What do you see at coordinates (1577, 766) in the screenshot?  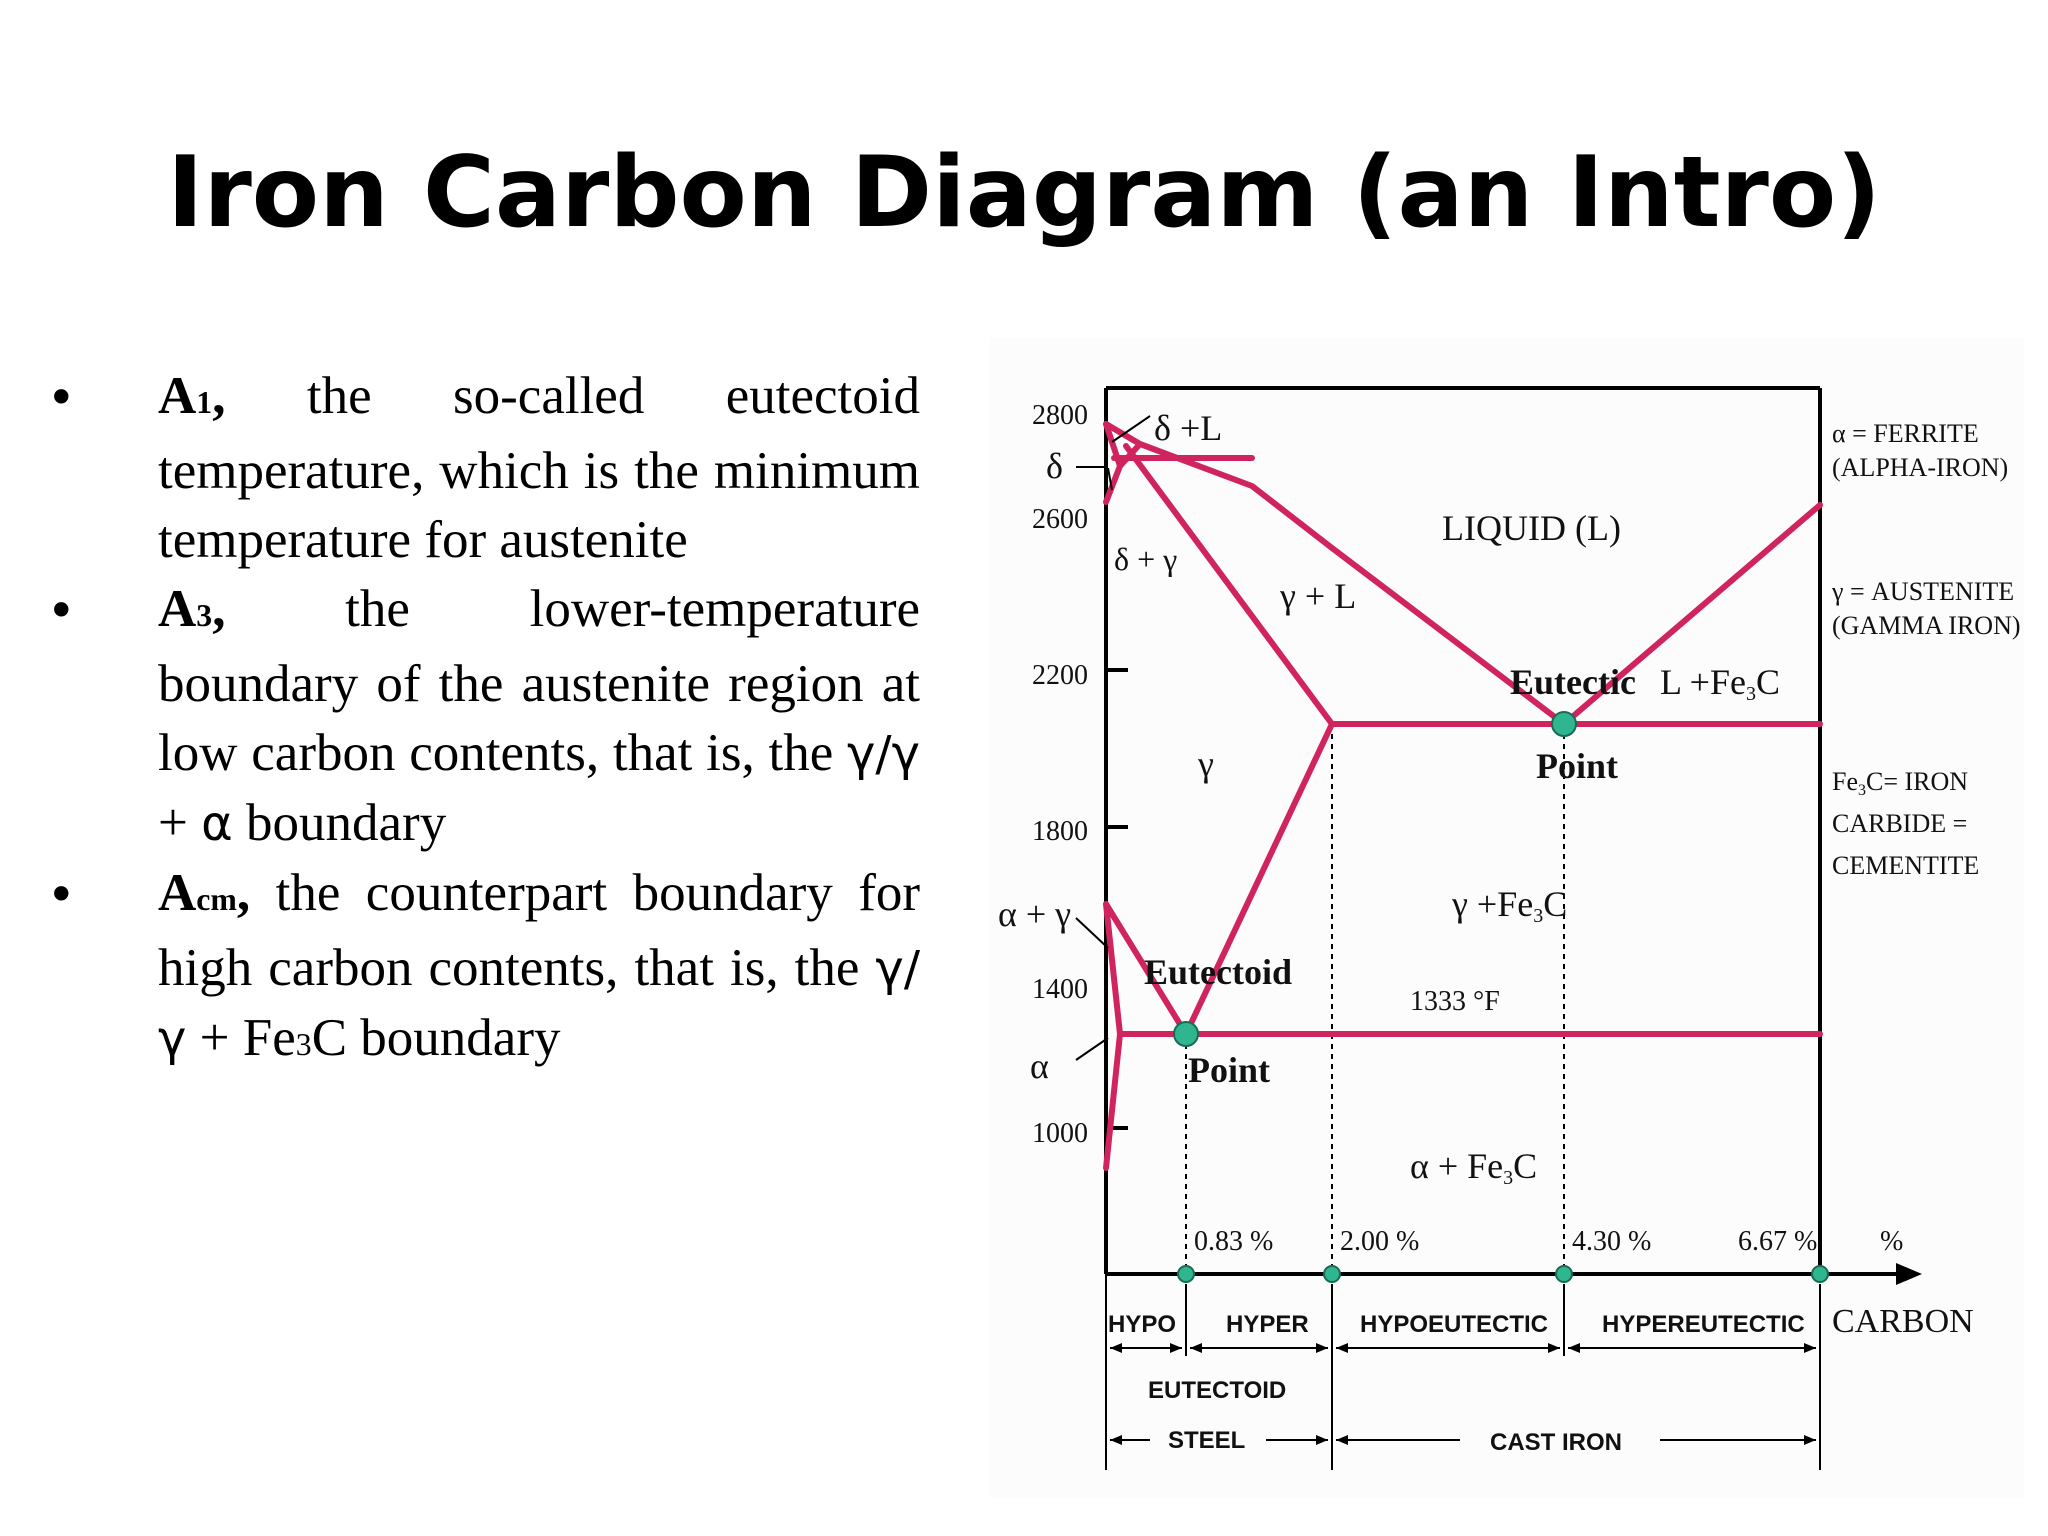 I see `label-eutectic-point: Point` at bounding box center [1577, 766].